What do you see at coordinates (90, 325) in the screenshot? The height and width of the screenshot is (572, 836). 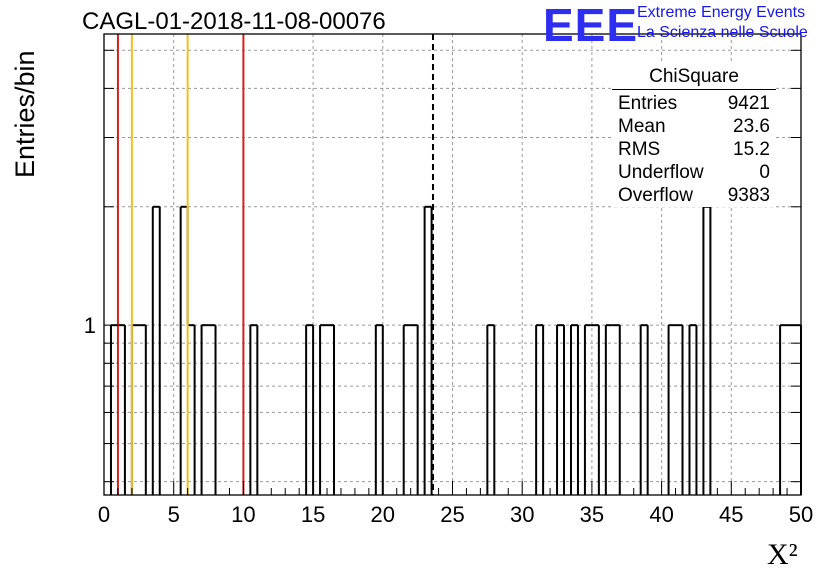 I see `y-tick-label: 1` at bounding box center [90, 325].